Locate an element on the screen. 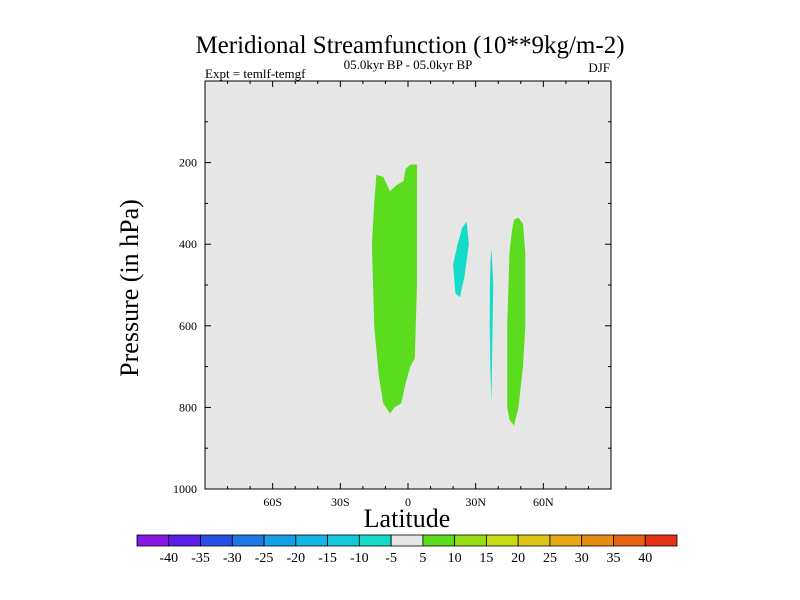 The image size is (800, 600). colorbar-label: -10 is located at coordinates (359, 558).